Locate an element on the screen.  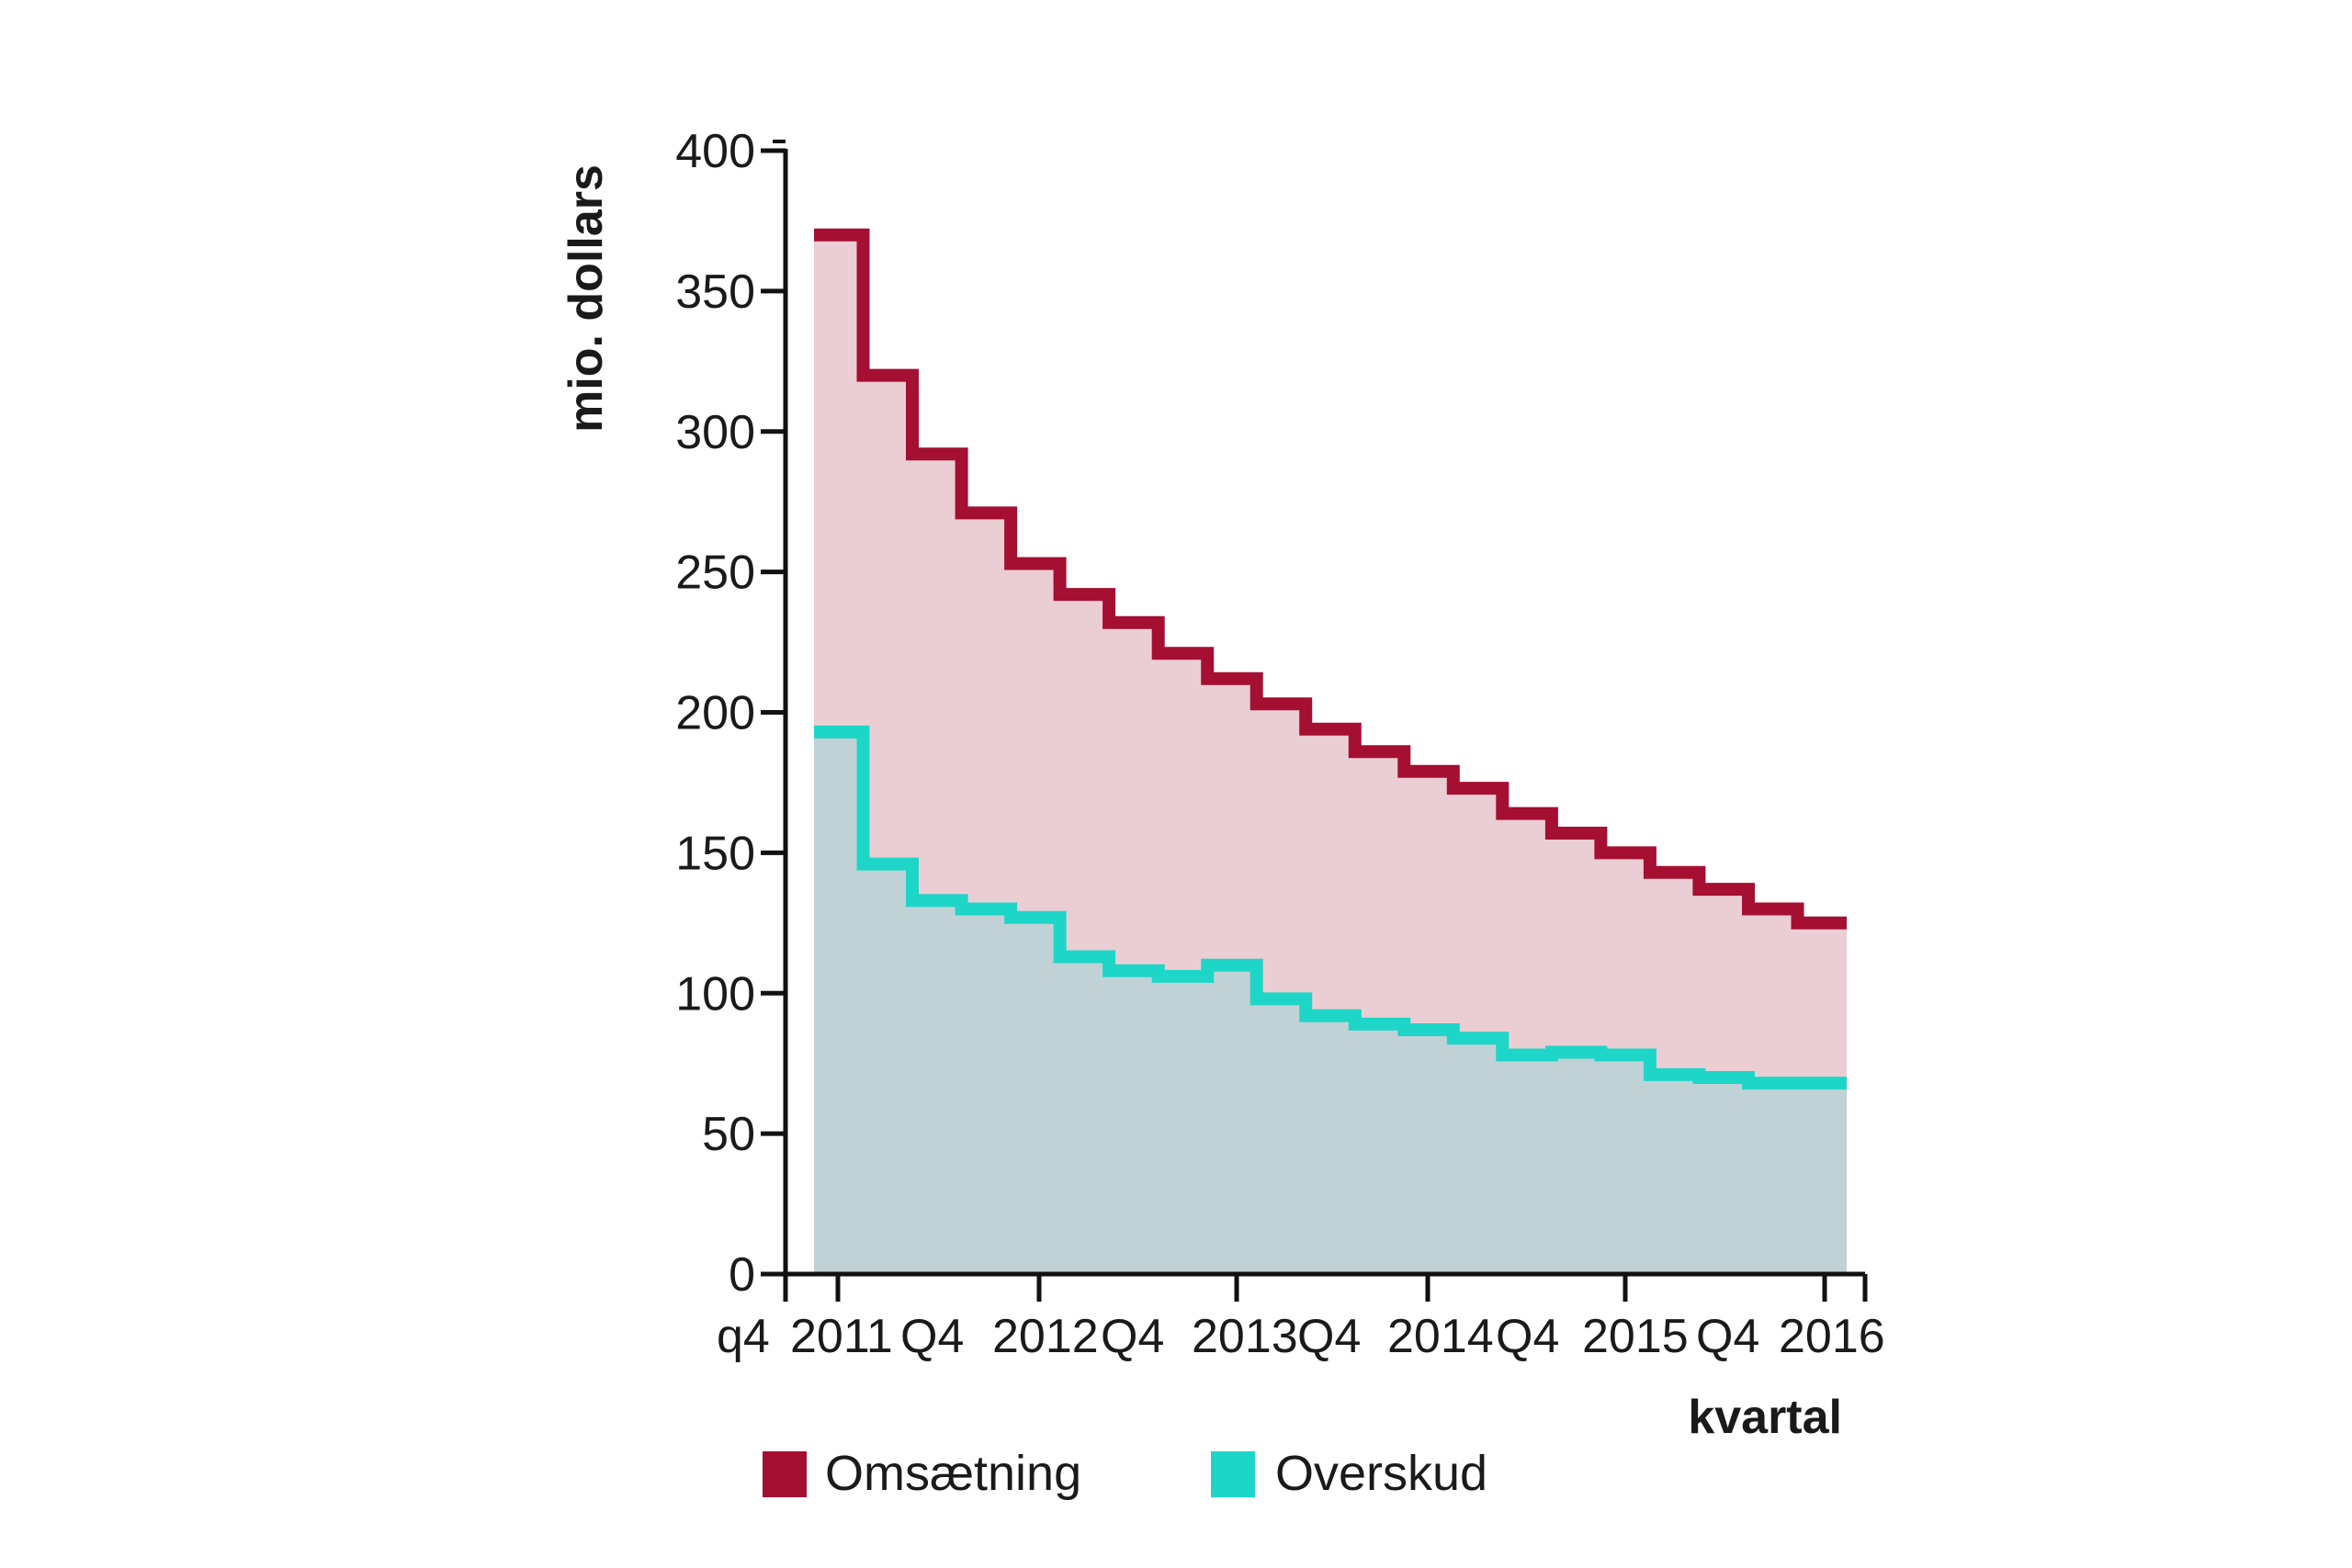
y-tick-label: 0 is located at coordinates (742, 1275).